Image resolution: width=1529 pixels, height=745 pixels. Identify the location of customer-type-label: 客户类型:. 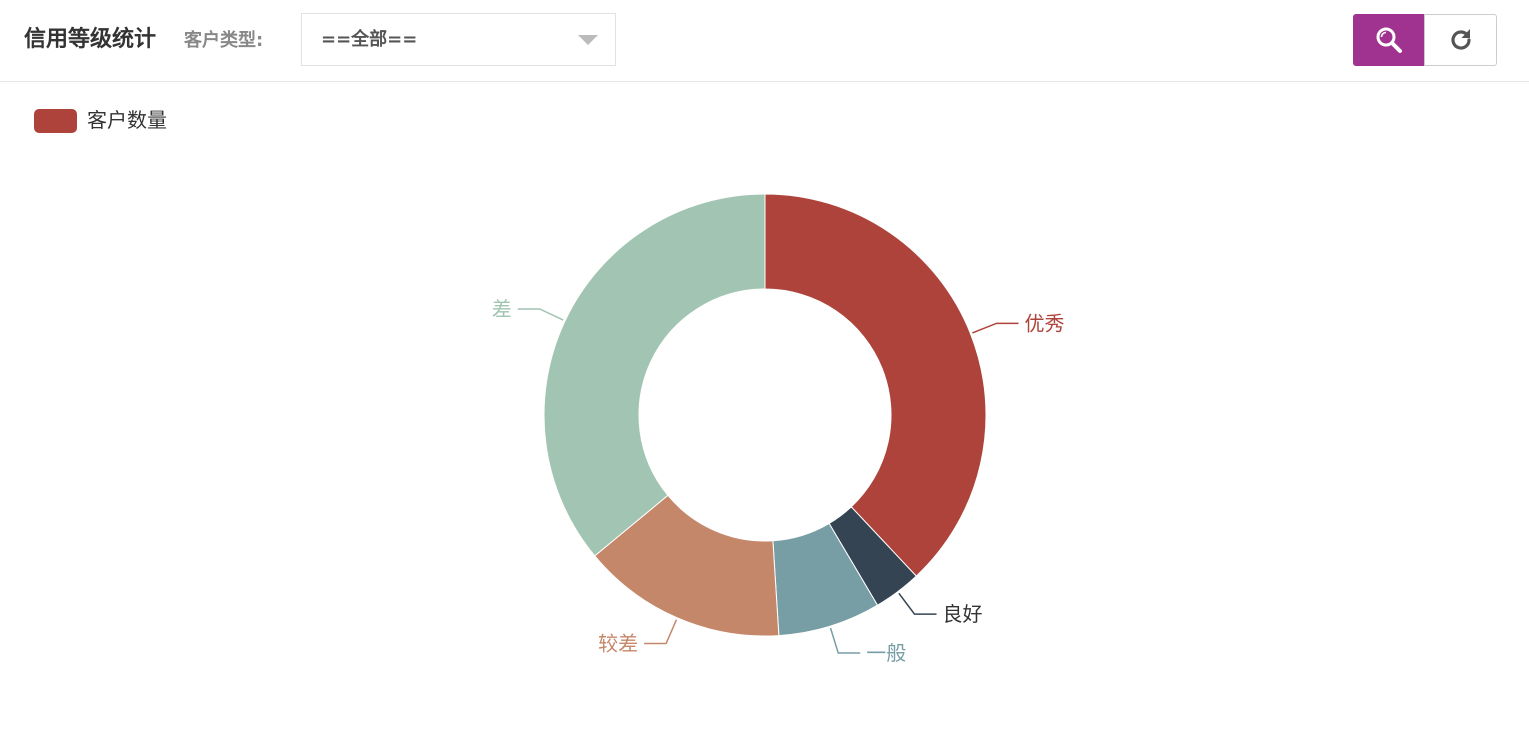
(224, 40).